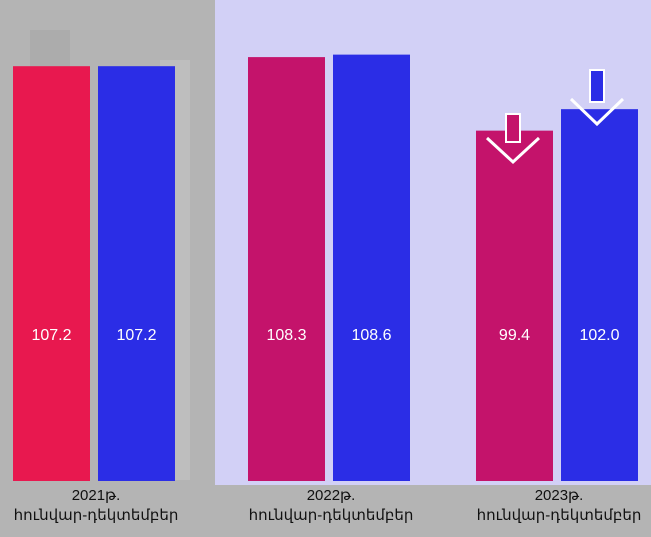 This screenshot has height=537, width=651. Describe the element at coordinates (286, 335) in the screenshot. I see `data-label: 108.3` at that location.